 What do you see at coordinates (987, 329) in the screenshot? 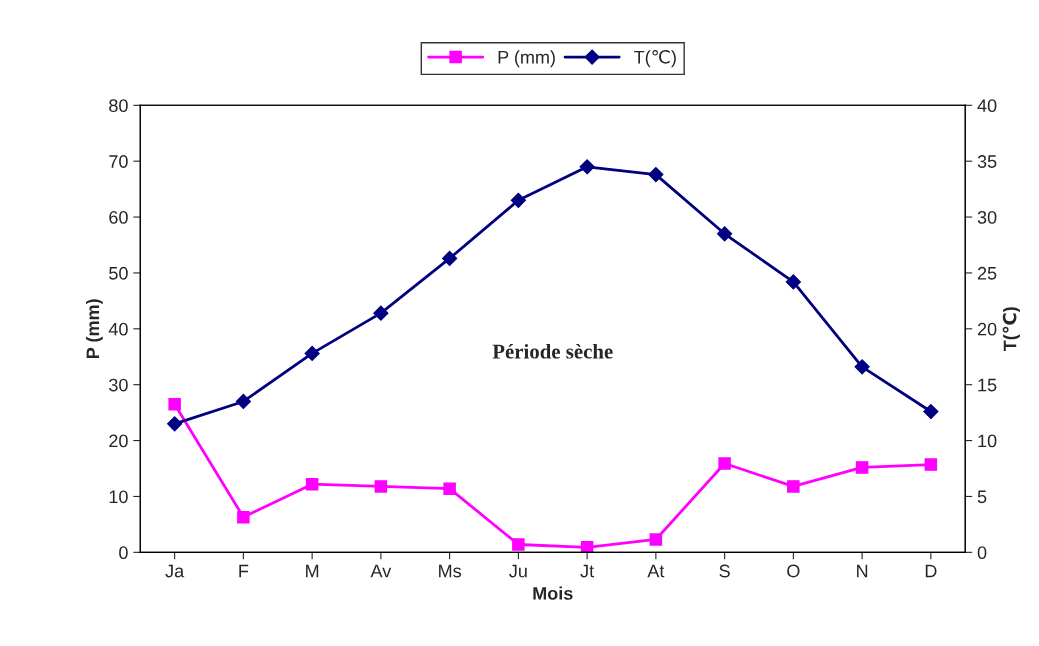
I see `y2-tick-label: 20` at bounding box center [987, 329].